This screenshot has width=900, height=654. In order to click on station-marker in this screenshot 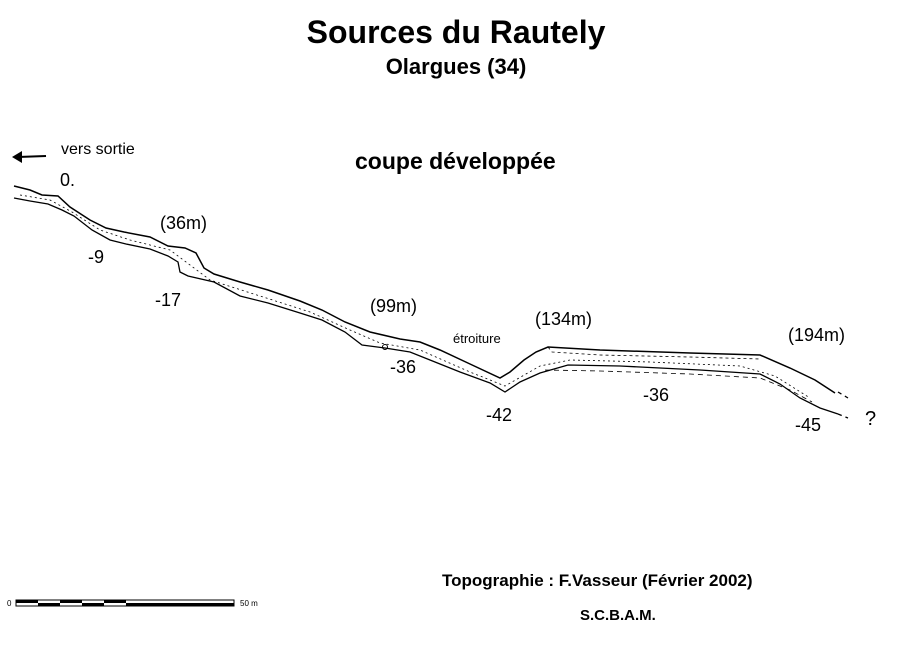, I will do `click(385, 347)`.